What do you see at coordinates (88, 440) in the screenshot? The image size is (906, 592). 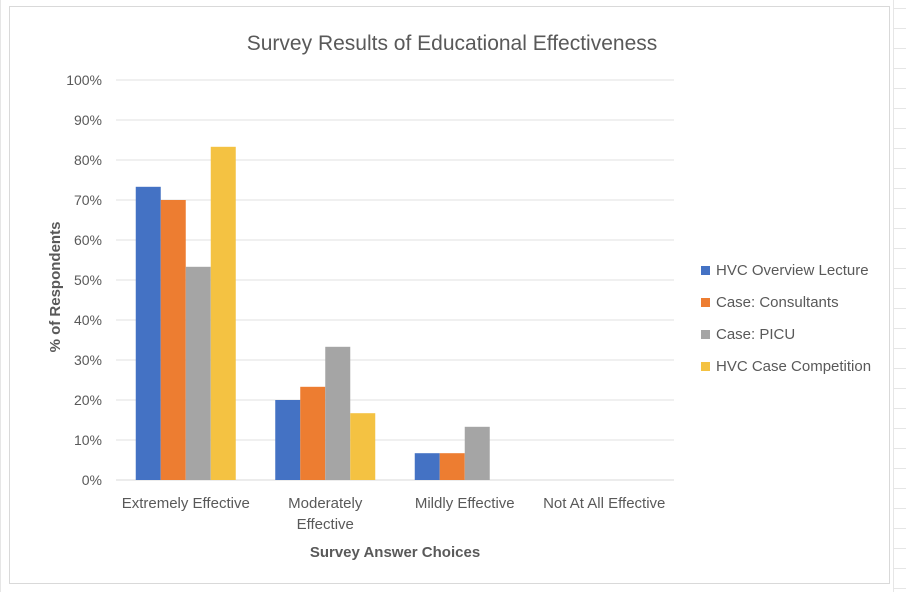 I see `y-tick-label: 10%` at bounding box center [88, 440].